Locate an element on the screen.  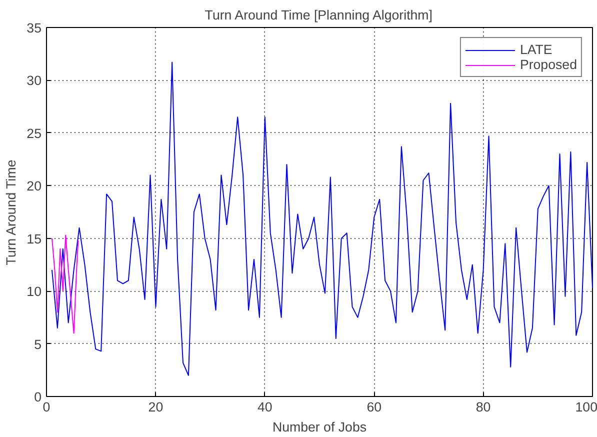
line-series is located at coordinates (65, 284).